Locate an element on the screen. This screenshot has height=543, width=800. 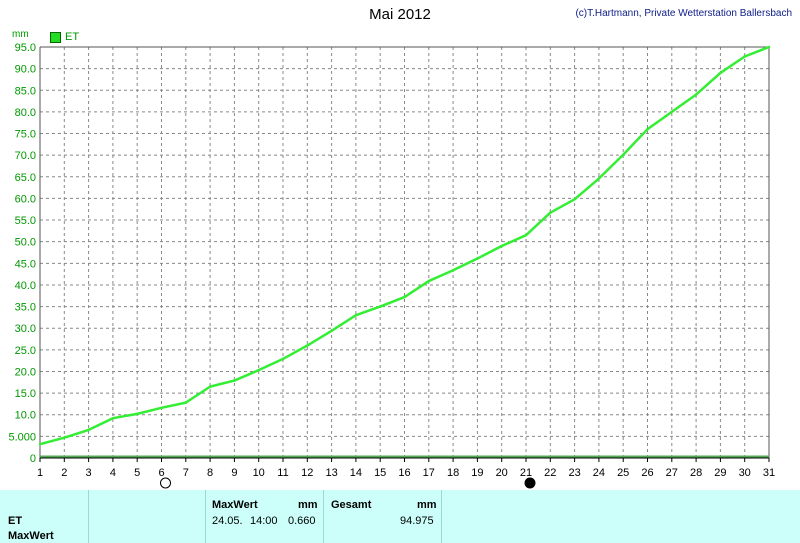
x-tick-label: 26 is located at coordinates (647, 473).